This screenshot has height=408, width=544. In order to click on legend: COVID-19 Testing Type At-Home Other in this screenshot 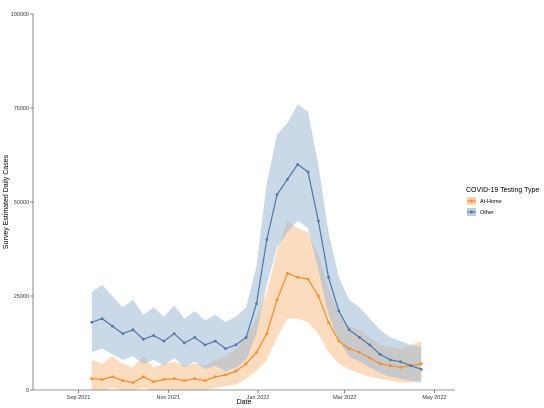, I will do `click(502, 201)`.